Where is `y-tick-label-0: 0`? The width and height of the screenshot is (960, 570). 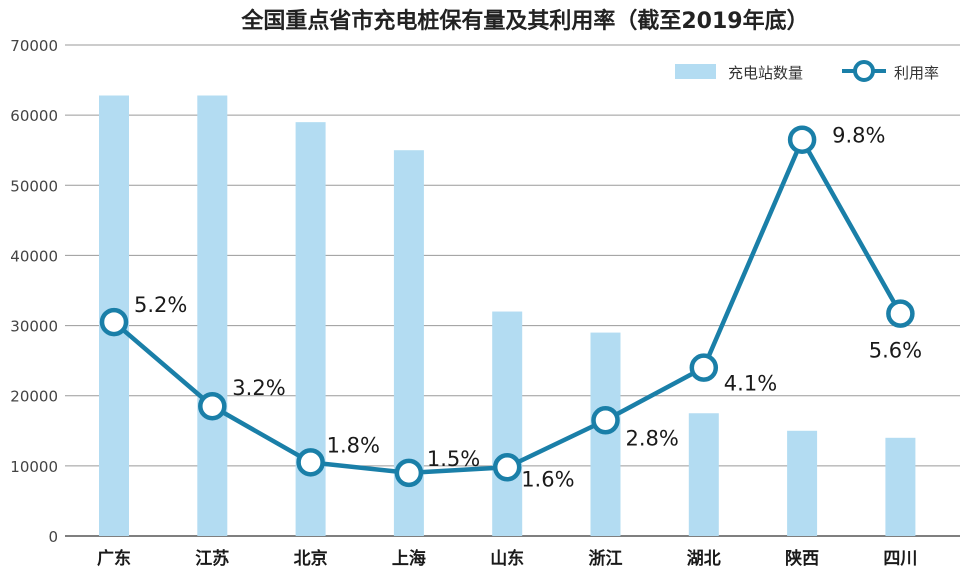
y-tick-label-0: 0 is located at coordinates (53, 537).